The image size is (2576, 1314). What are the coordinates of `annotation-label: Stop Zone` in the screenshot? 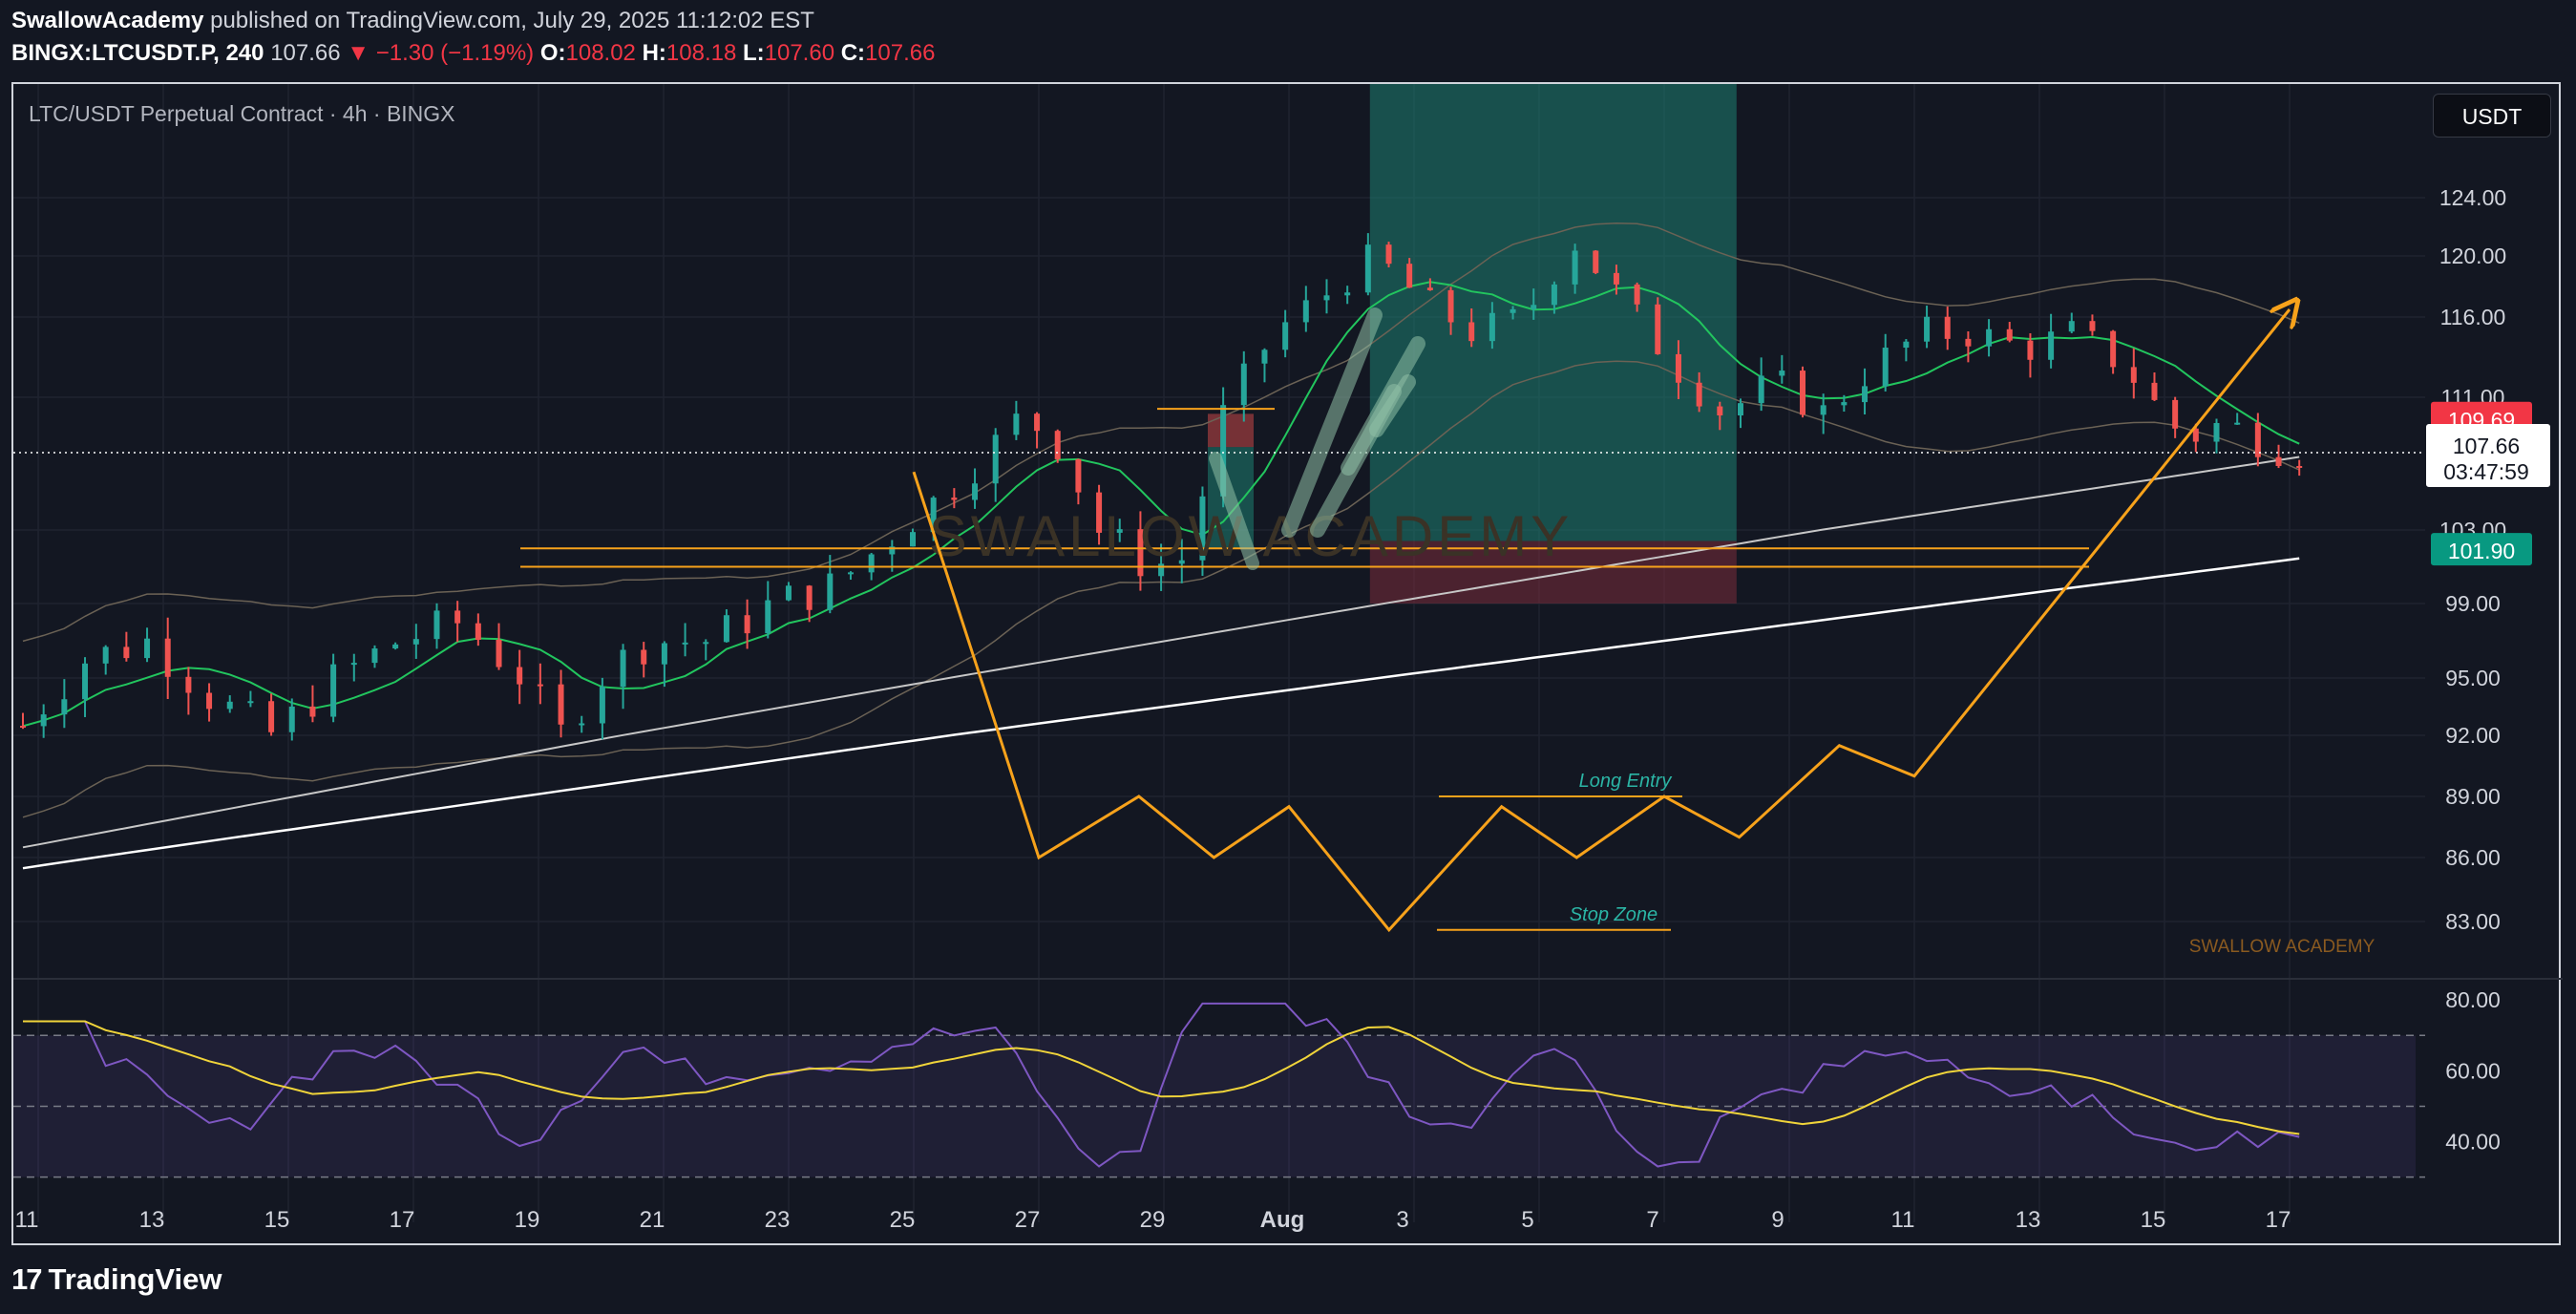 It's located at (1614, 914).